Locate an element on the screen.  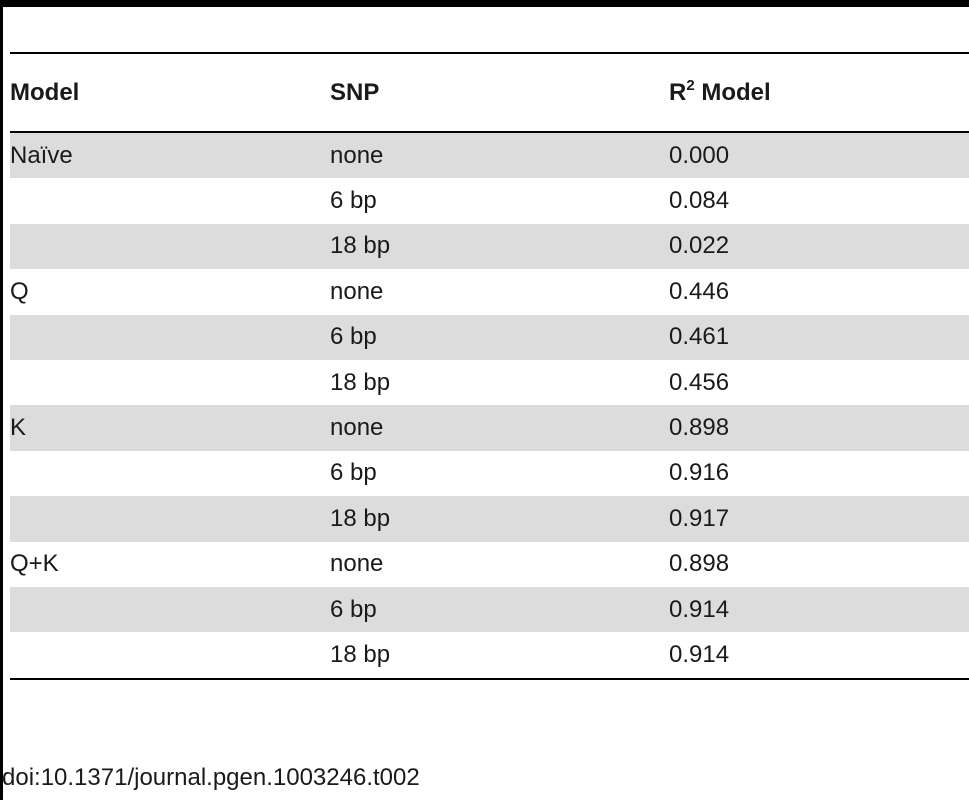
table-row: 6 bp 0.461 is located at coordinates (489, 337).